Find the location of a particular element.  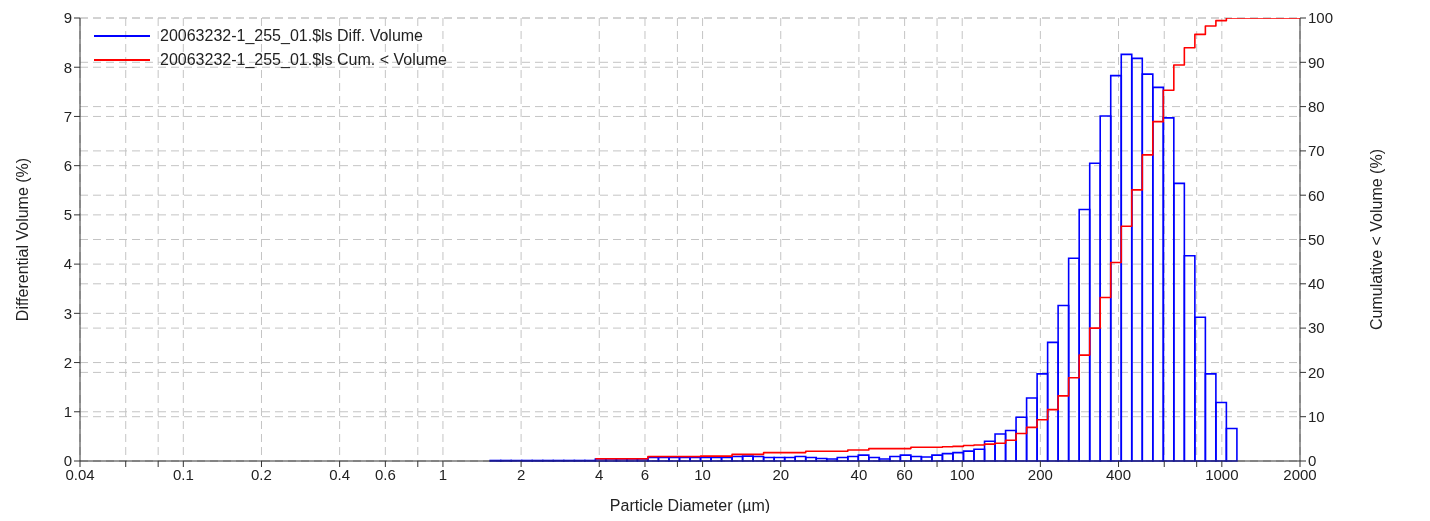

x-tick-label: 0.6 is located at coordinates (385, 474).